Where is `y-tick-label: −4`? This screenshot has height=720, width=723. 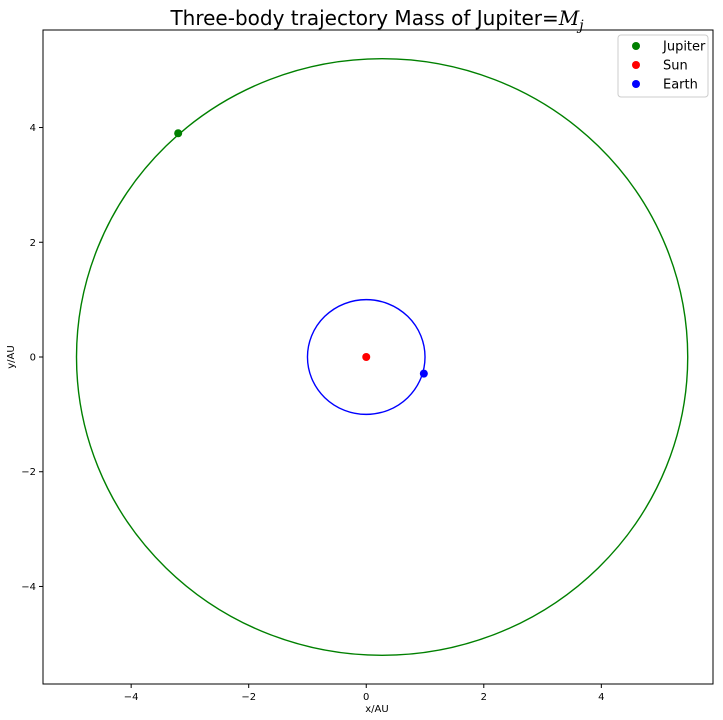
y-tick-label: −4 is located at coordinates (28, 587).